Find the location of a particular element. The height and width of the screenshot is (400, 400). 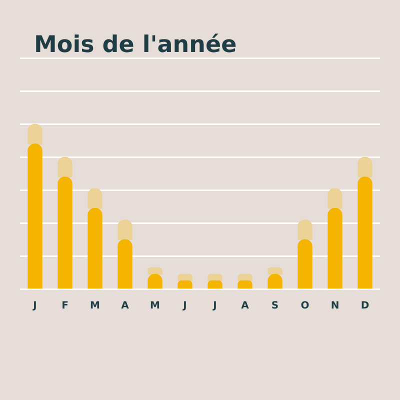

x-tick-label: S is located at coordinates (275, 306).